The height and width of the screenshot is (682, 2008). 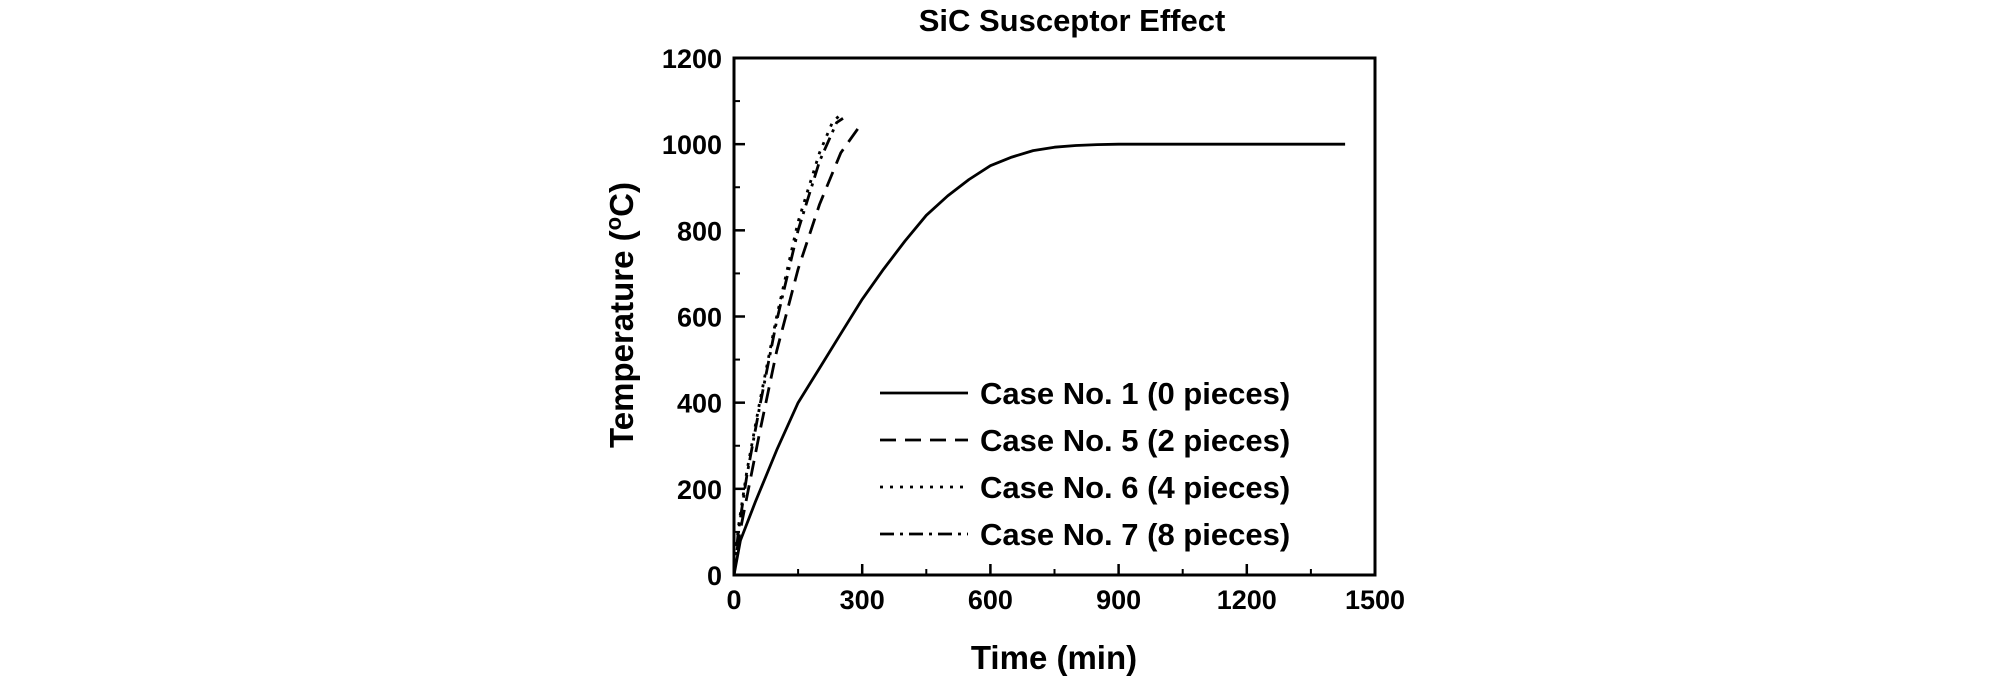 I want to click on x-axis-ticks: 0 300 600 900 1200 1500, so click(x=1065, y=589).